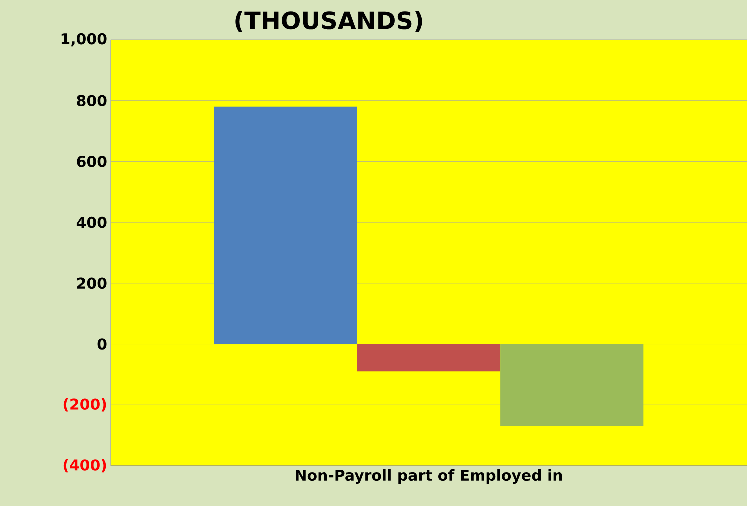 The height and width of the screenshot is (506, 747). I want to click on y-tick-label: (200), so click(85, 405).